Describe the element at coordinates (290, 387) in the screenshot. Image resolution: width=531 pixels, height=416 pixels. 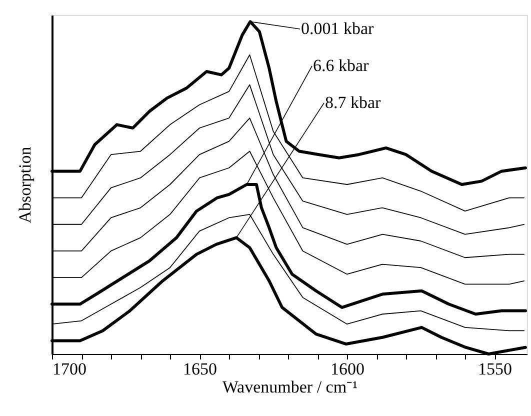
I see `x-axis-title: Wavenumber / cm⁻¹` at that location.